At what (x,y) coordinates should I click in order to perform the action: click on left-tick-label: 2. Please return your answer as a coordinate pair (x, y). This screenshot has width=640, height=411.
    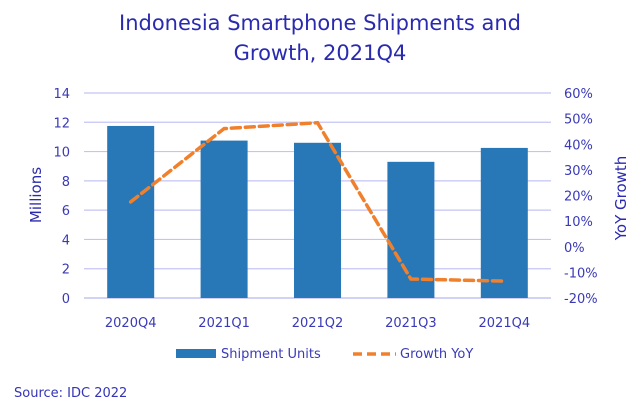
    Looking at the image, I should click on (66, 270).